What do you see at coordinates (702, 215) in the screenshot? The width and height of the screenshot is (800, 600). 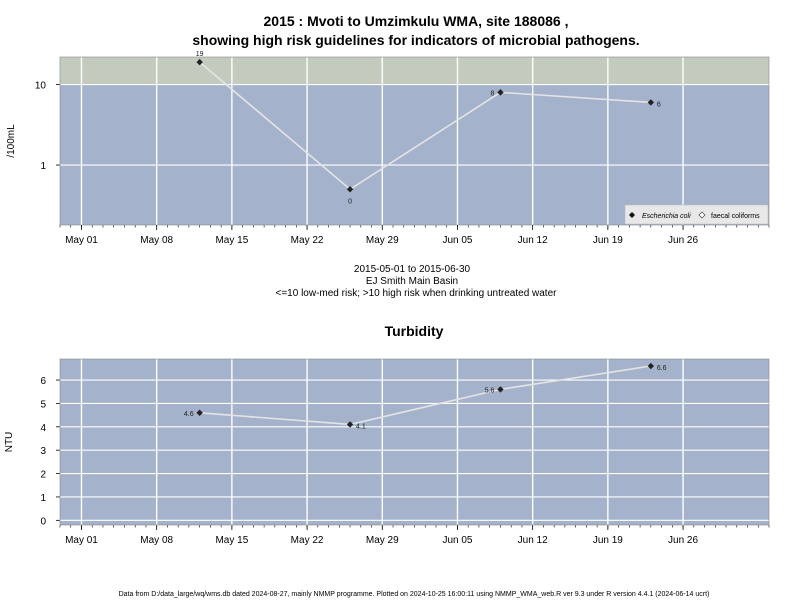 I see `legend-faecal-marker` at bounding box center [702, 215].